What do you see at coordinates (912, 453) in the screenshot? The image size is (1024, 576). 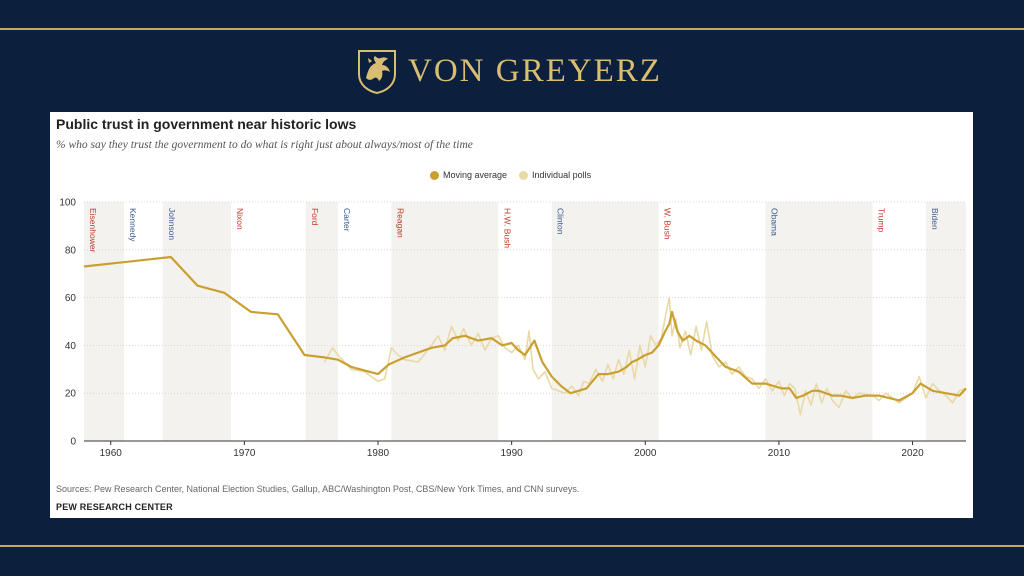 I see `x-tick-label: 2020` at bounding box center [912, 453].